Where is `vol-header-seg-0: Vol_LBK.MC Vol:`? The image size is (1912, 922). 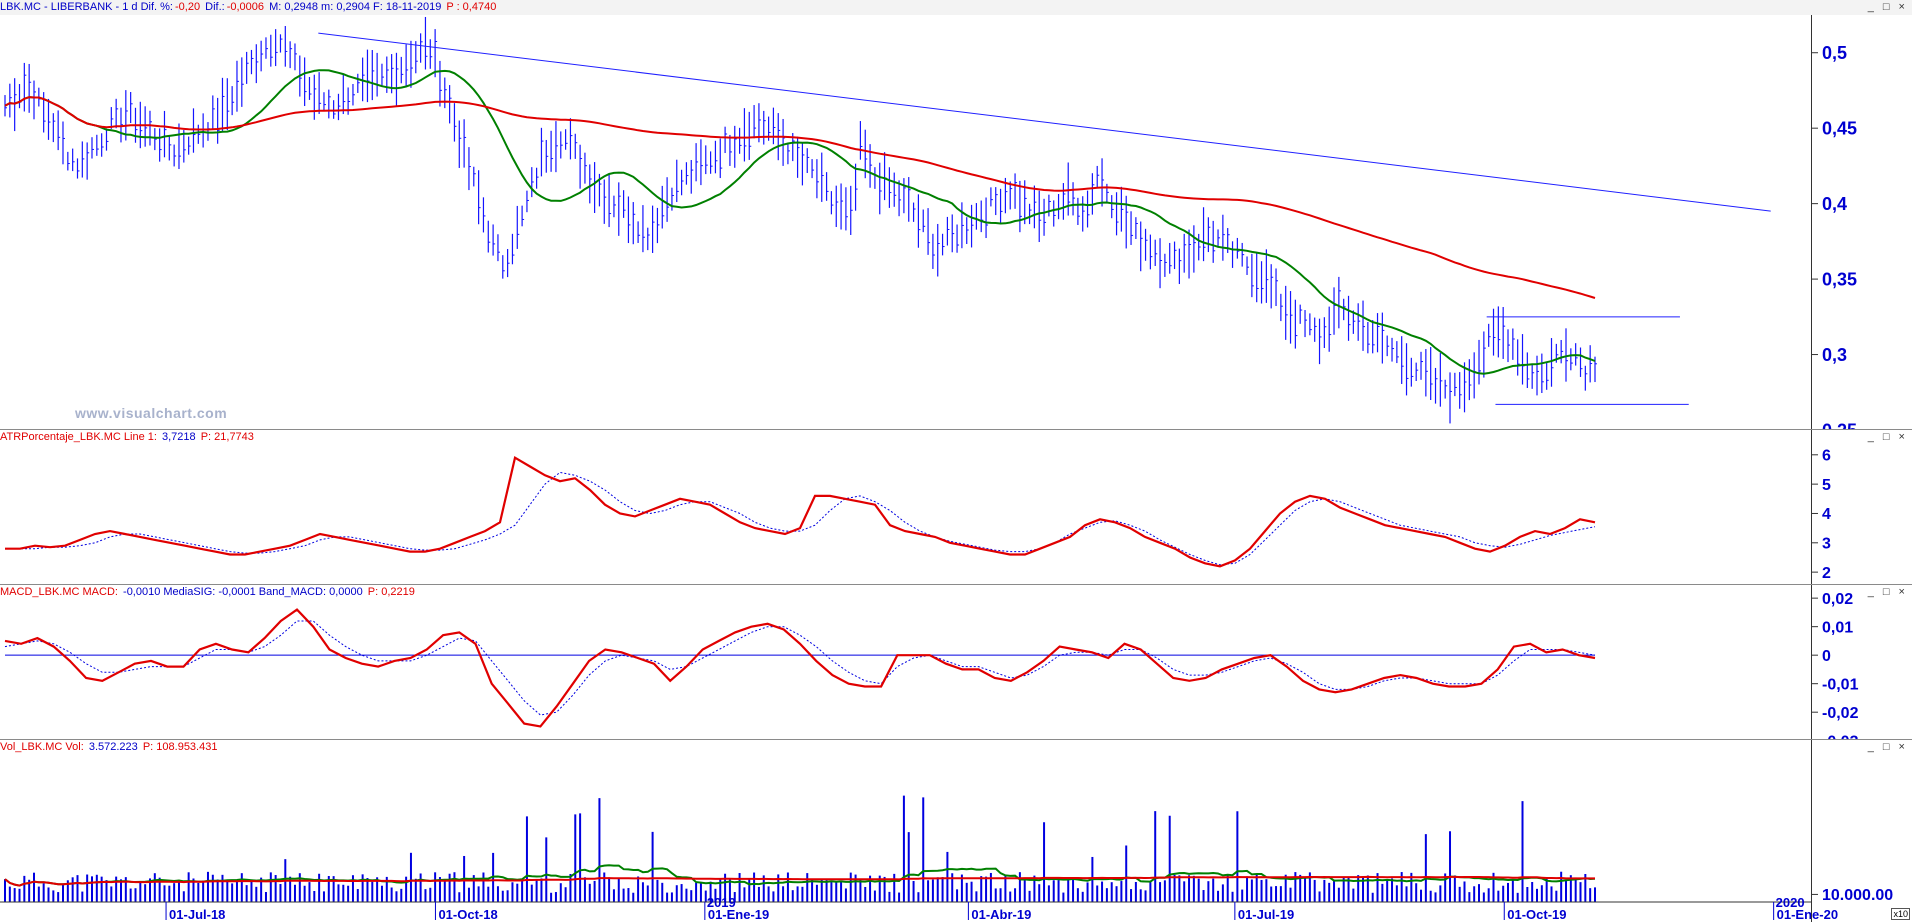 vol-header-seg-0: Vol_LBK.MC Vol: is located at coordinates (42, 747).